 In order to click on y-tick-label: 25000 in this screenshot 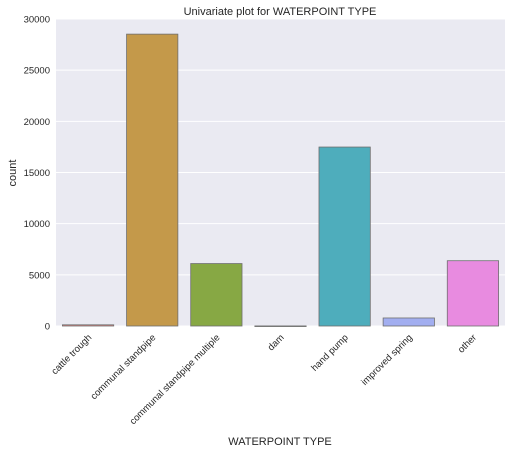, I will do `click(37, 71)`.